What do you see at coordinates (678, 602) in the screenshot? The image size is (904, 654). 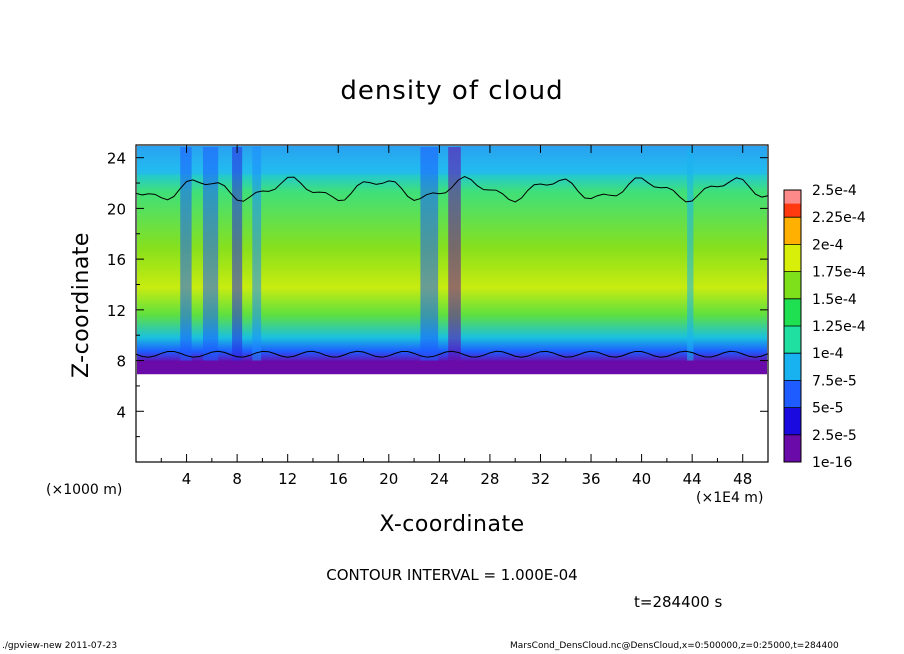 I see `time-label: t=284400 s` at bounding box center [678, 602].